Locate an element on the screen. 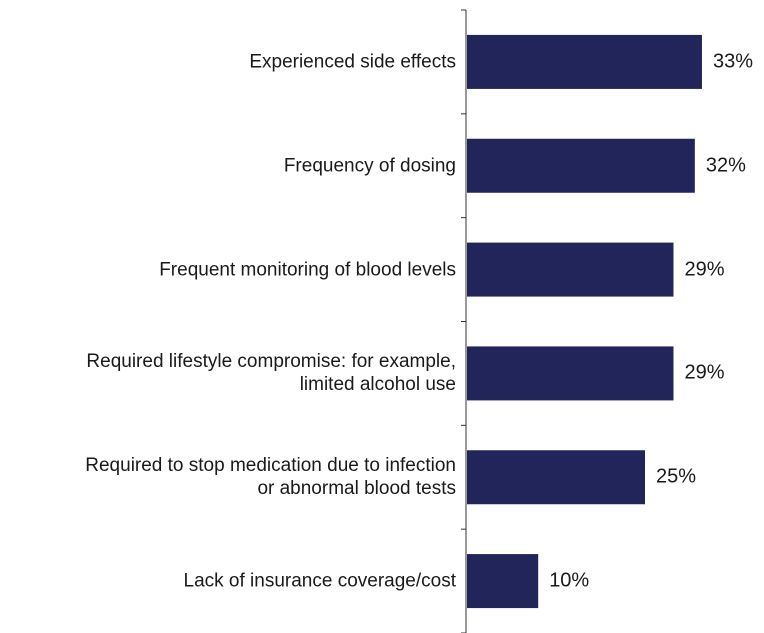 The width and height of the screenshot is (764, 633). category-label: Frequent monitoring of blood levels is located at coordinates (307, 270).